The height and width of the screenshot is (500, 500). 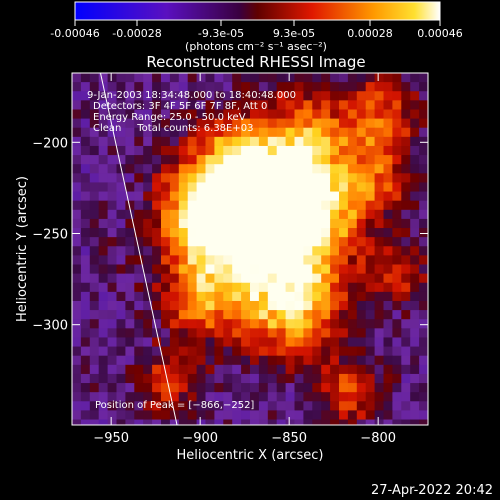 What do you see at coordinates (191, 95) in the screenshot?
I see `annotation-time-range: 9-Jan-2003 18:34:48.000 to 18:40:48.000` at bounding box center [191, 95].